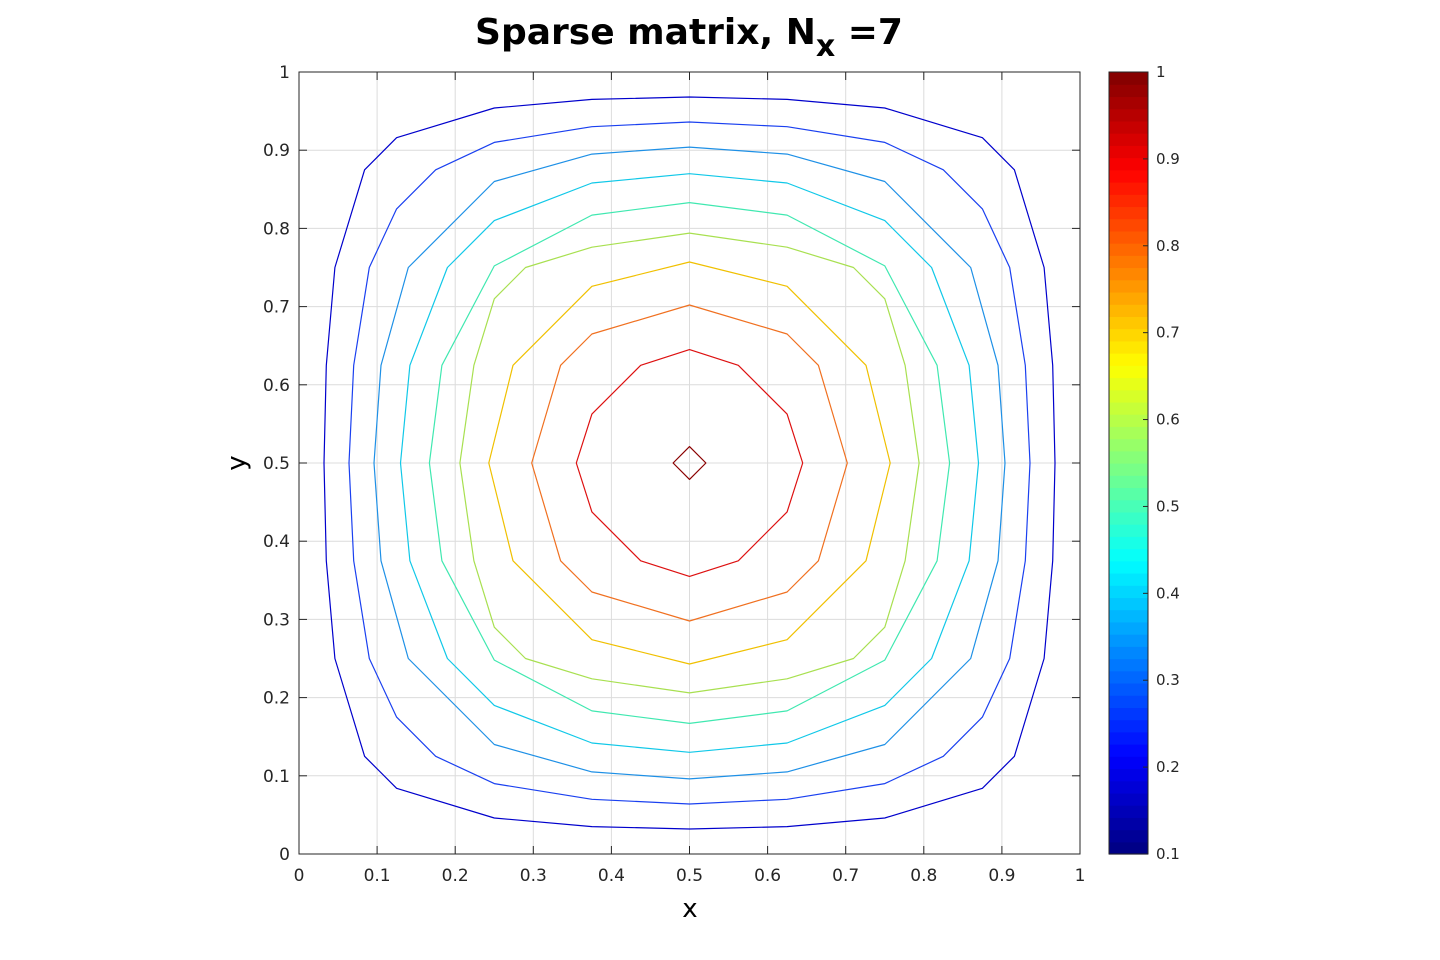 This screenshot has height=960, width=1440. I want to click on colorbar-tick-label: 0.2, so click(1168, 767).